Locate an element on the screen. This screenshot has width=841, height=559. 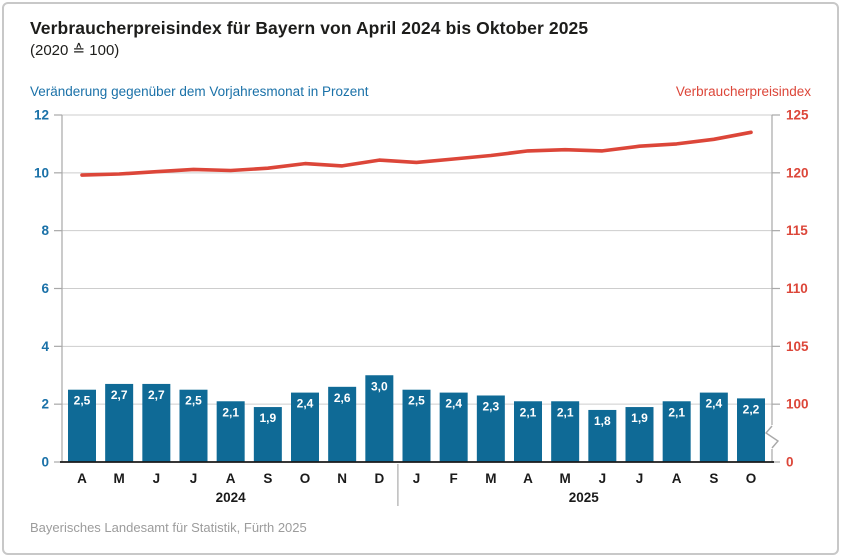
year-label: 2024 is located at coordinates (231, 497).